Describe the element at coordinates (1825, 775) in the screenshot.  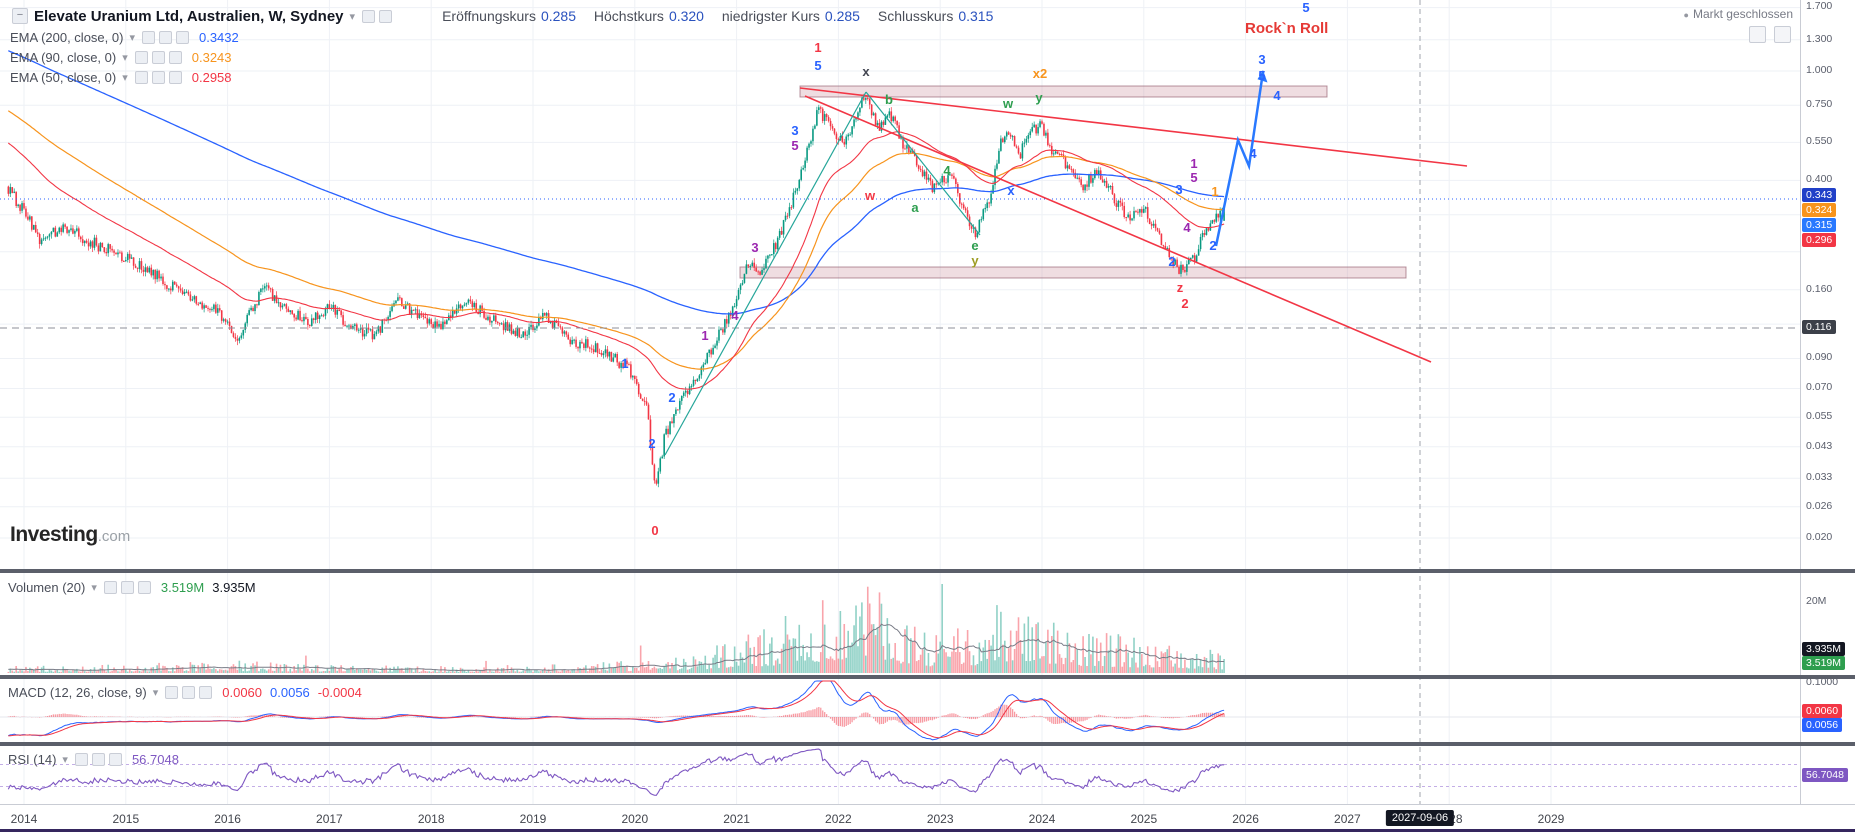
I see `axis-price-badge: 56.7048` at that location.